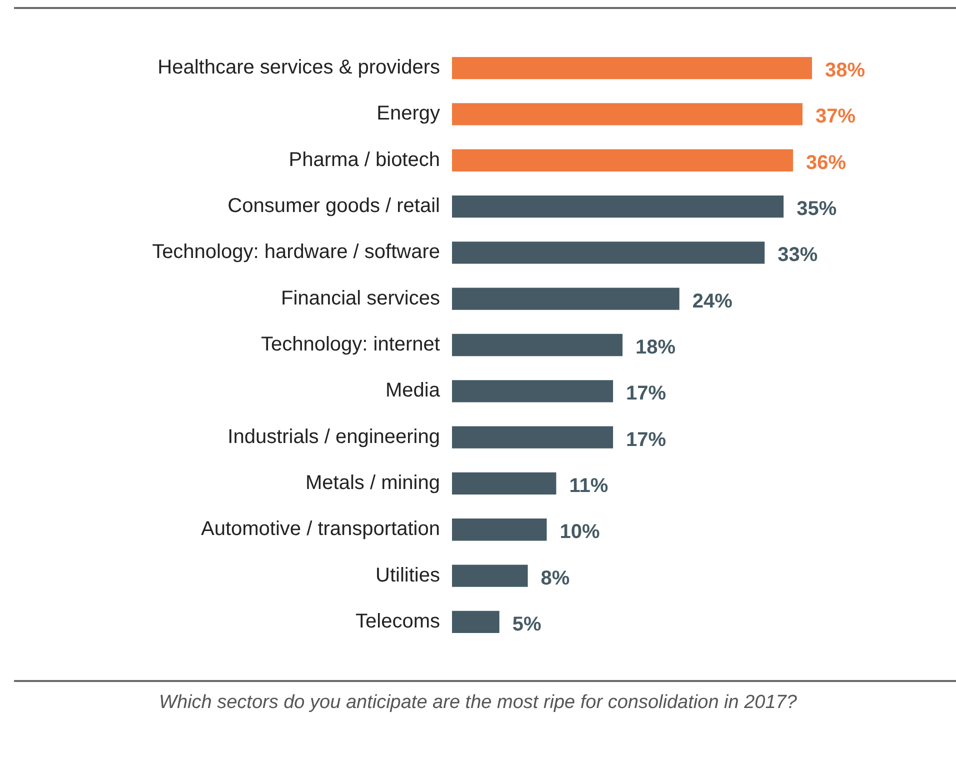 The image size is (956, 765). What do you see at coordinates (350, 345) in the screenshot?
I see `y-tick-label: Technology: internet` at bounding box center [350, 345].